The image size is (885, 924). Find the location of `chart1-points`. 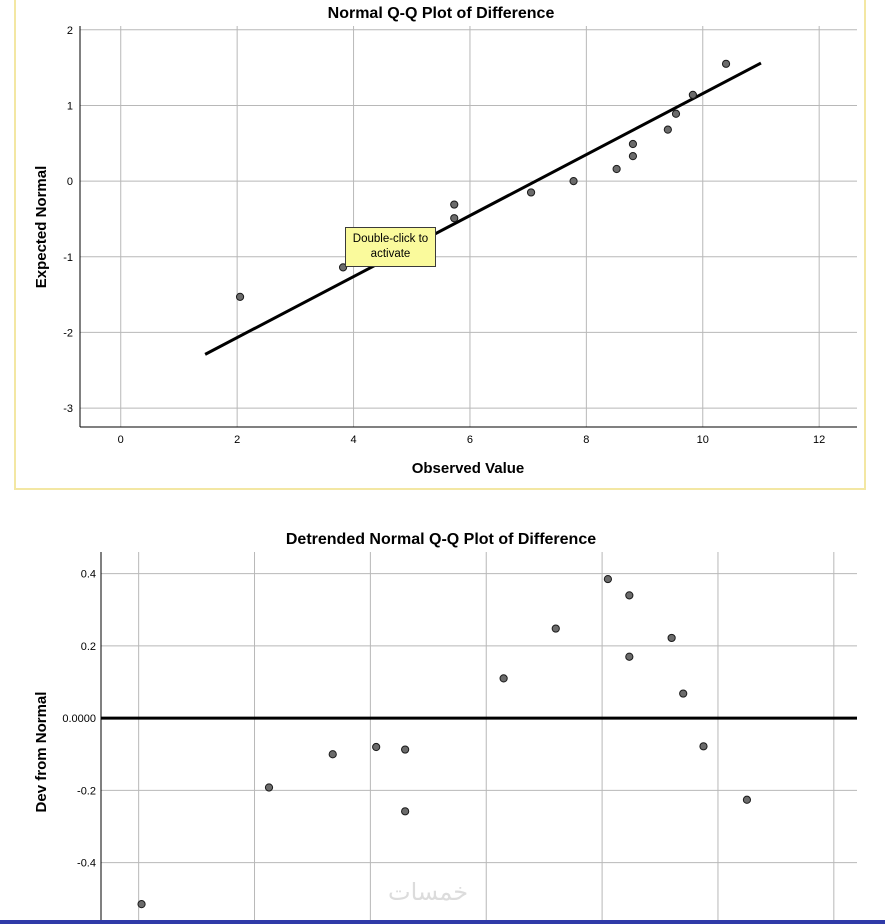

chart1-points is located at coordinates (483, 180).